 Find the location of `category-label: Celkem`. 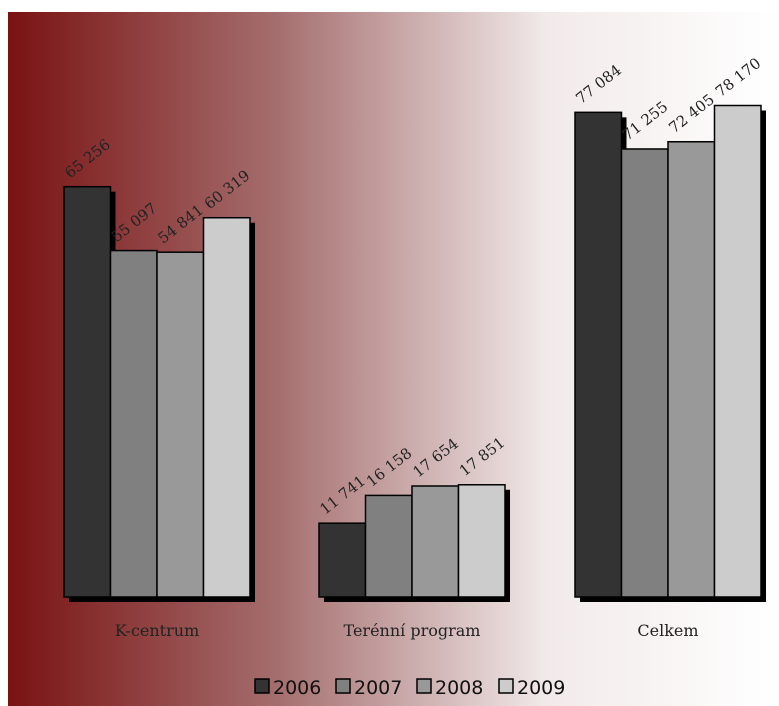

category-label: Celkem is located at coordinates (667, 630).